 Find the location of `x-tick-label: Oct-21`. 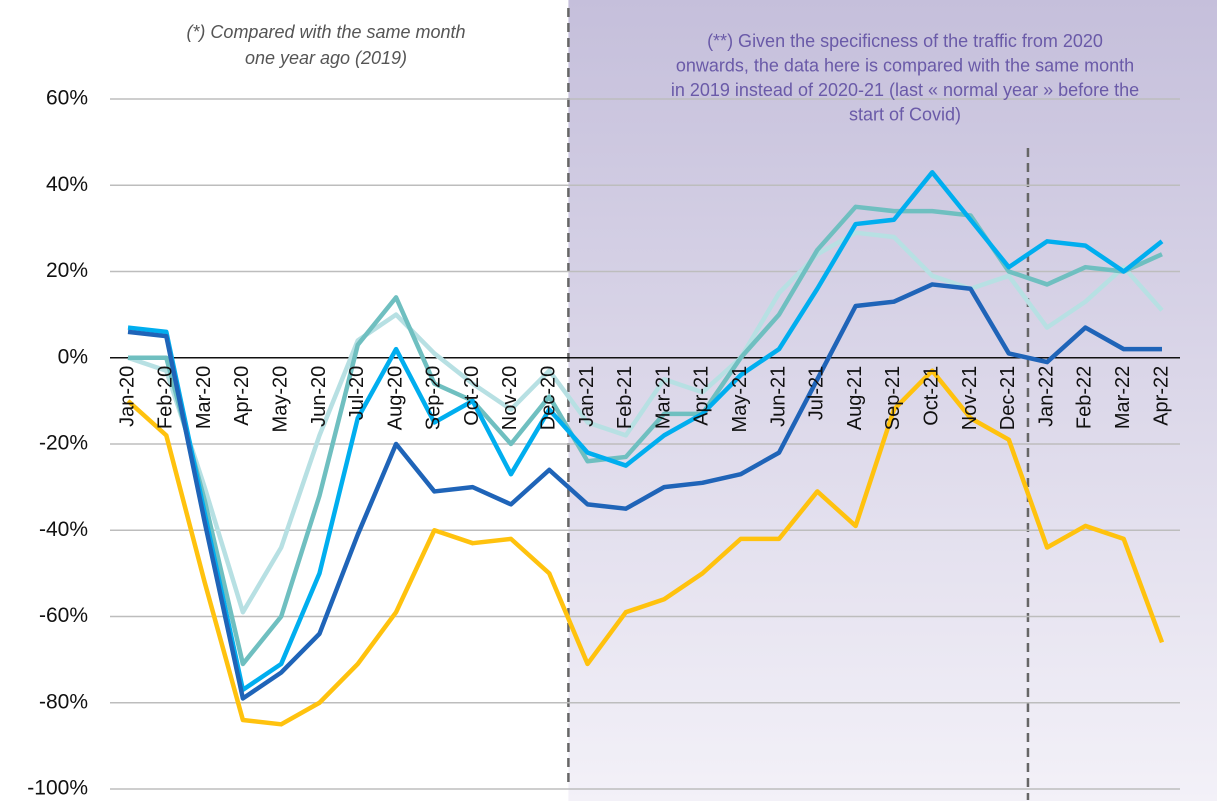

x-tick-label: Oct-21 is located at coordinates (932, 396).